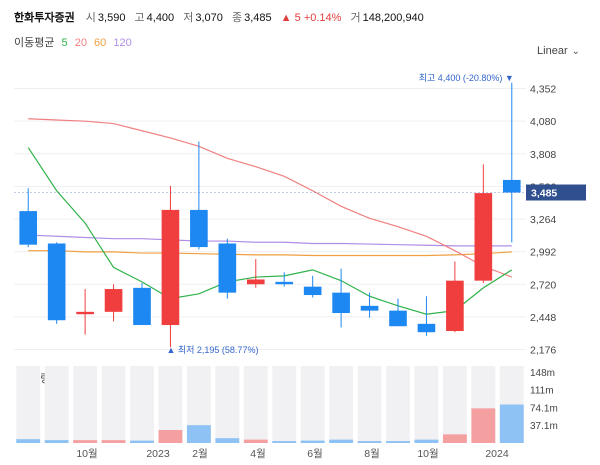 The height and width of the screenshot is (465, 600). I want to click on price-tick-label: 2,448, so click(543, 318).